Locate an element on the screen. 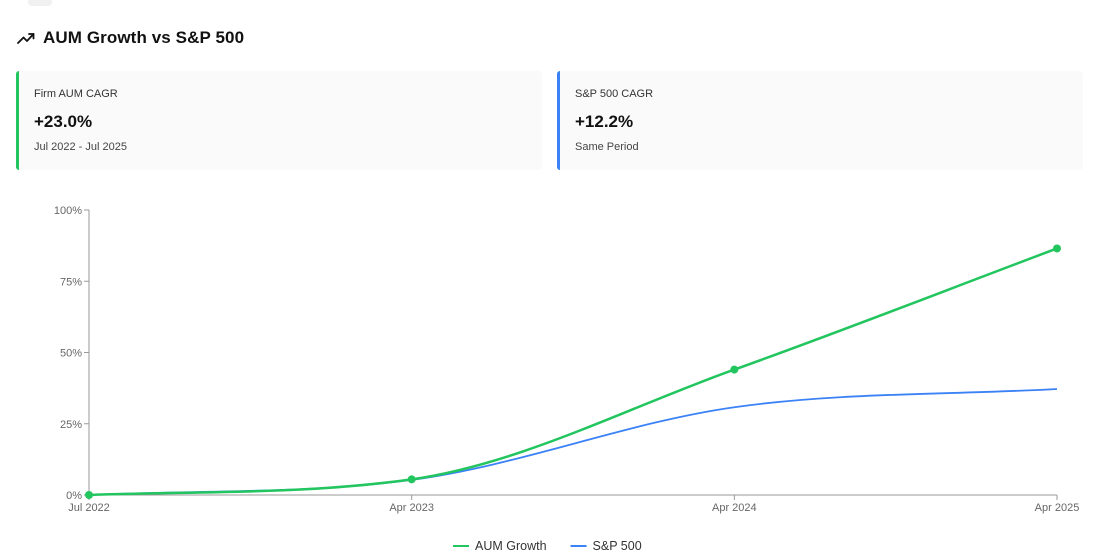 The height and width of the screenshot is (557, 1100). x-tick-label: Apr 2025 is located at coordinates (1057, 508).